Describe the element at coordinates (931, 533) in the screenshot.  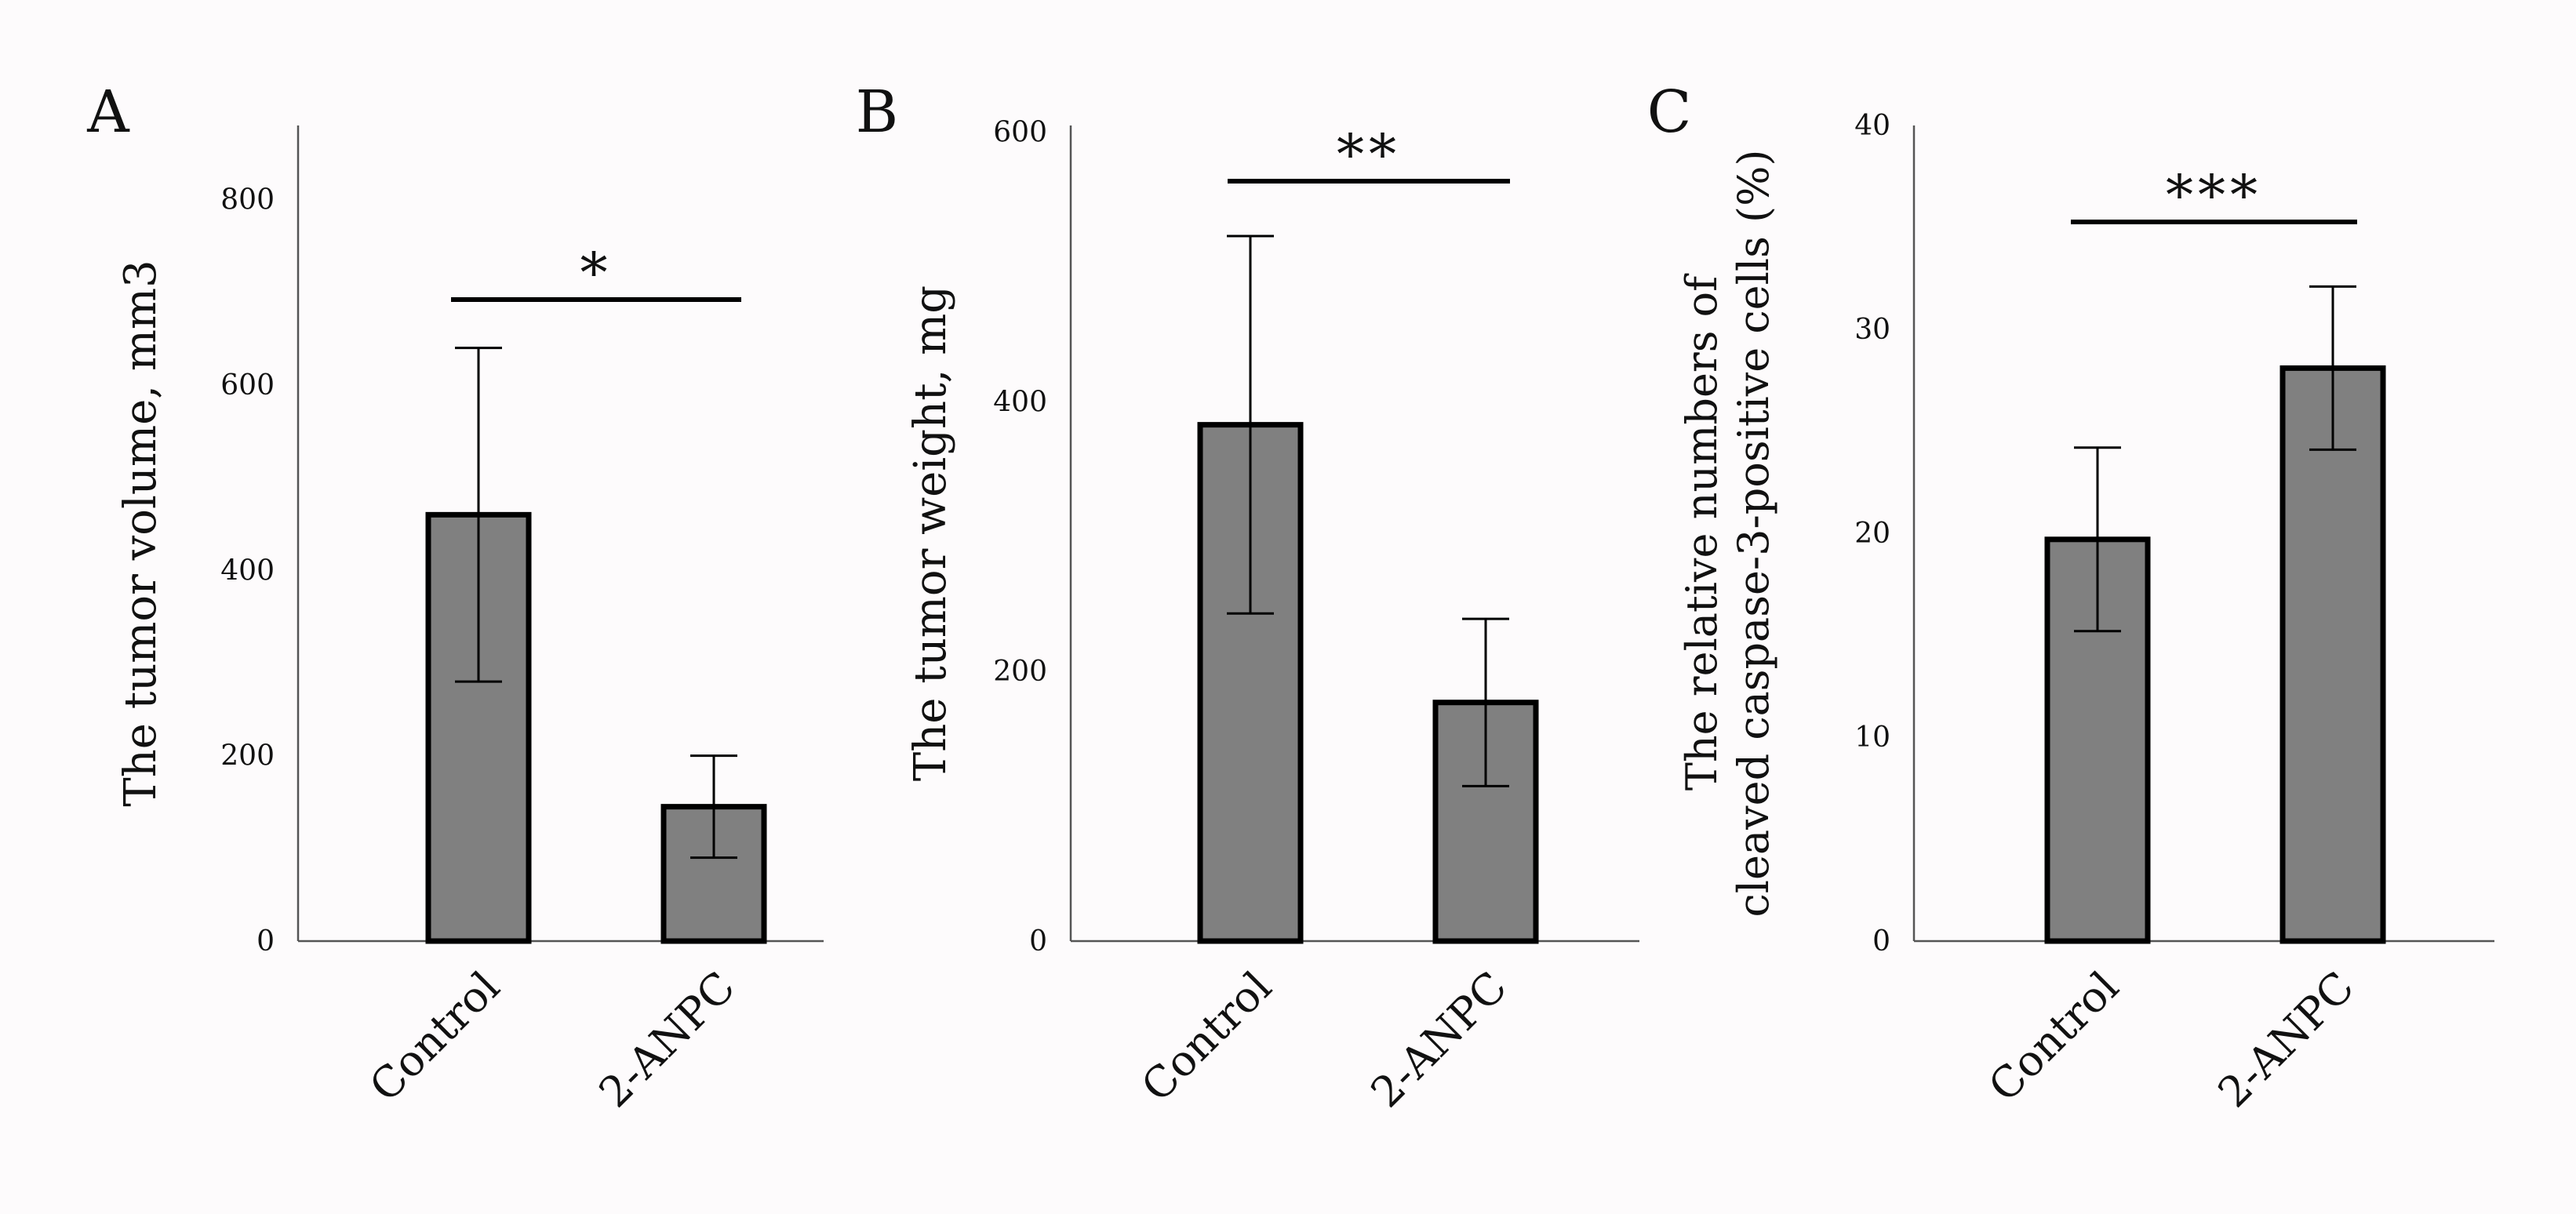
I see `y-axis-label: The tumor weight, mg` at that location.